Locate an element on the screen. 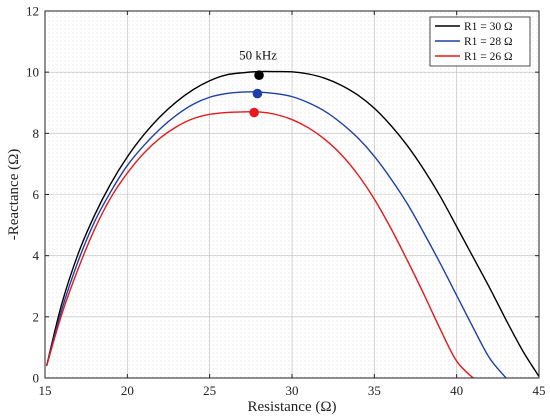  x-tick-label: 40 is located at coordinates (456, 390).